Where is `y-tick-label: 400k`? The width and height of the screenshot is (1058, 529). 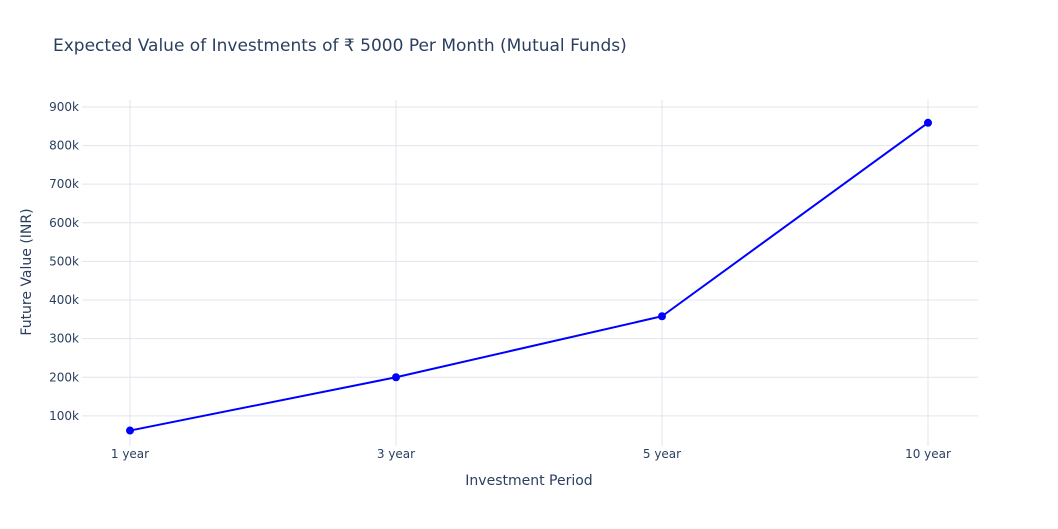
y-tick-label: 400k is located at coordinates (64, 300).